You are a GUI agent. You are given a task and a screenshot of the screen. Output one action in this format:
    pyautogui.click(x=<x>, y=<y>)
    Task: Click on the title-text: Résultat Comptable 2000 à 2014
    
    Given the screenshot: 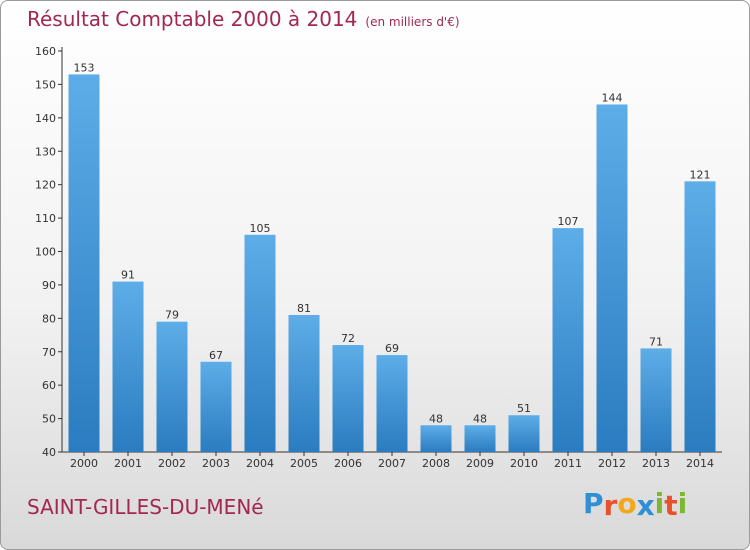 What is the action you would take?
    pyautogui.click(x=192, y=19)
    